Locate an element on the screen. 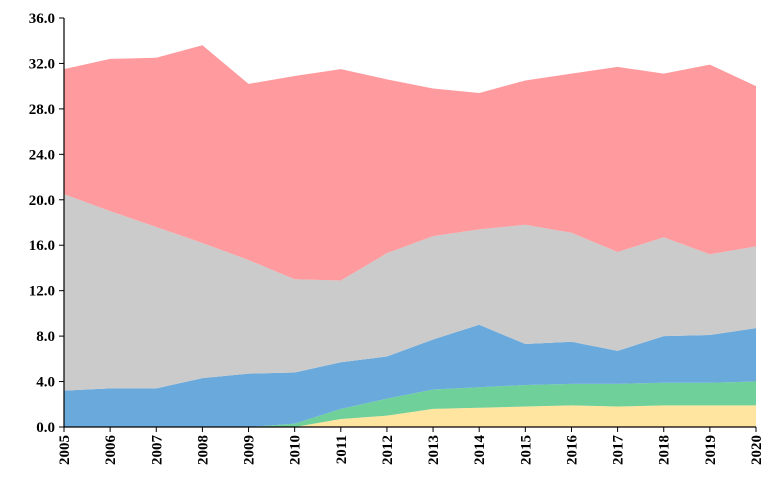 The width and height of the screenshot is (772, 496). x-tick-label: 2016 is located at coordinates (572, 450).